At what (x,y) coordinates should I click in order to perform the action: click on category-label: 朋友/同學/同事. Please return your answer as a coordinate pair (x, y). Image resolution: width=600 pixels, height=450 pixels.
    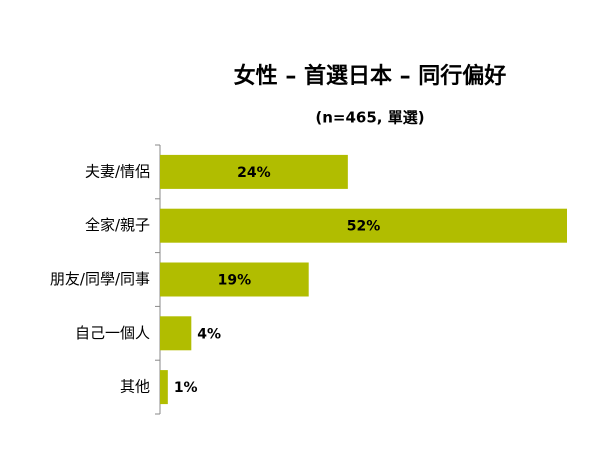
    Looking at the image, I should click on (100, 279).